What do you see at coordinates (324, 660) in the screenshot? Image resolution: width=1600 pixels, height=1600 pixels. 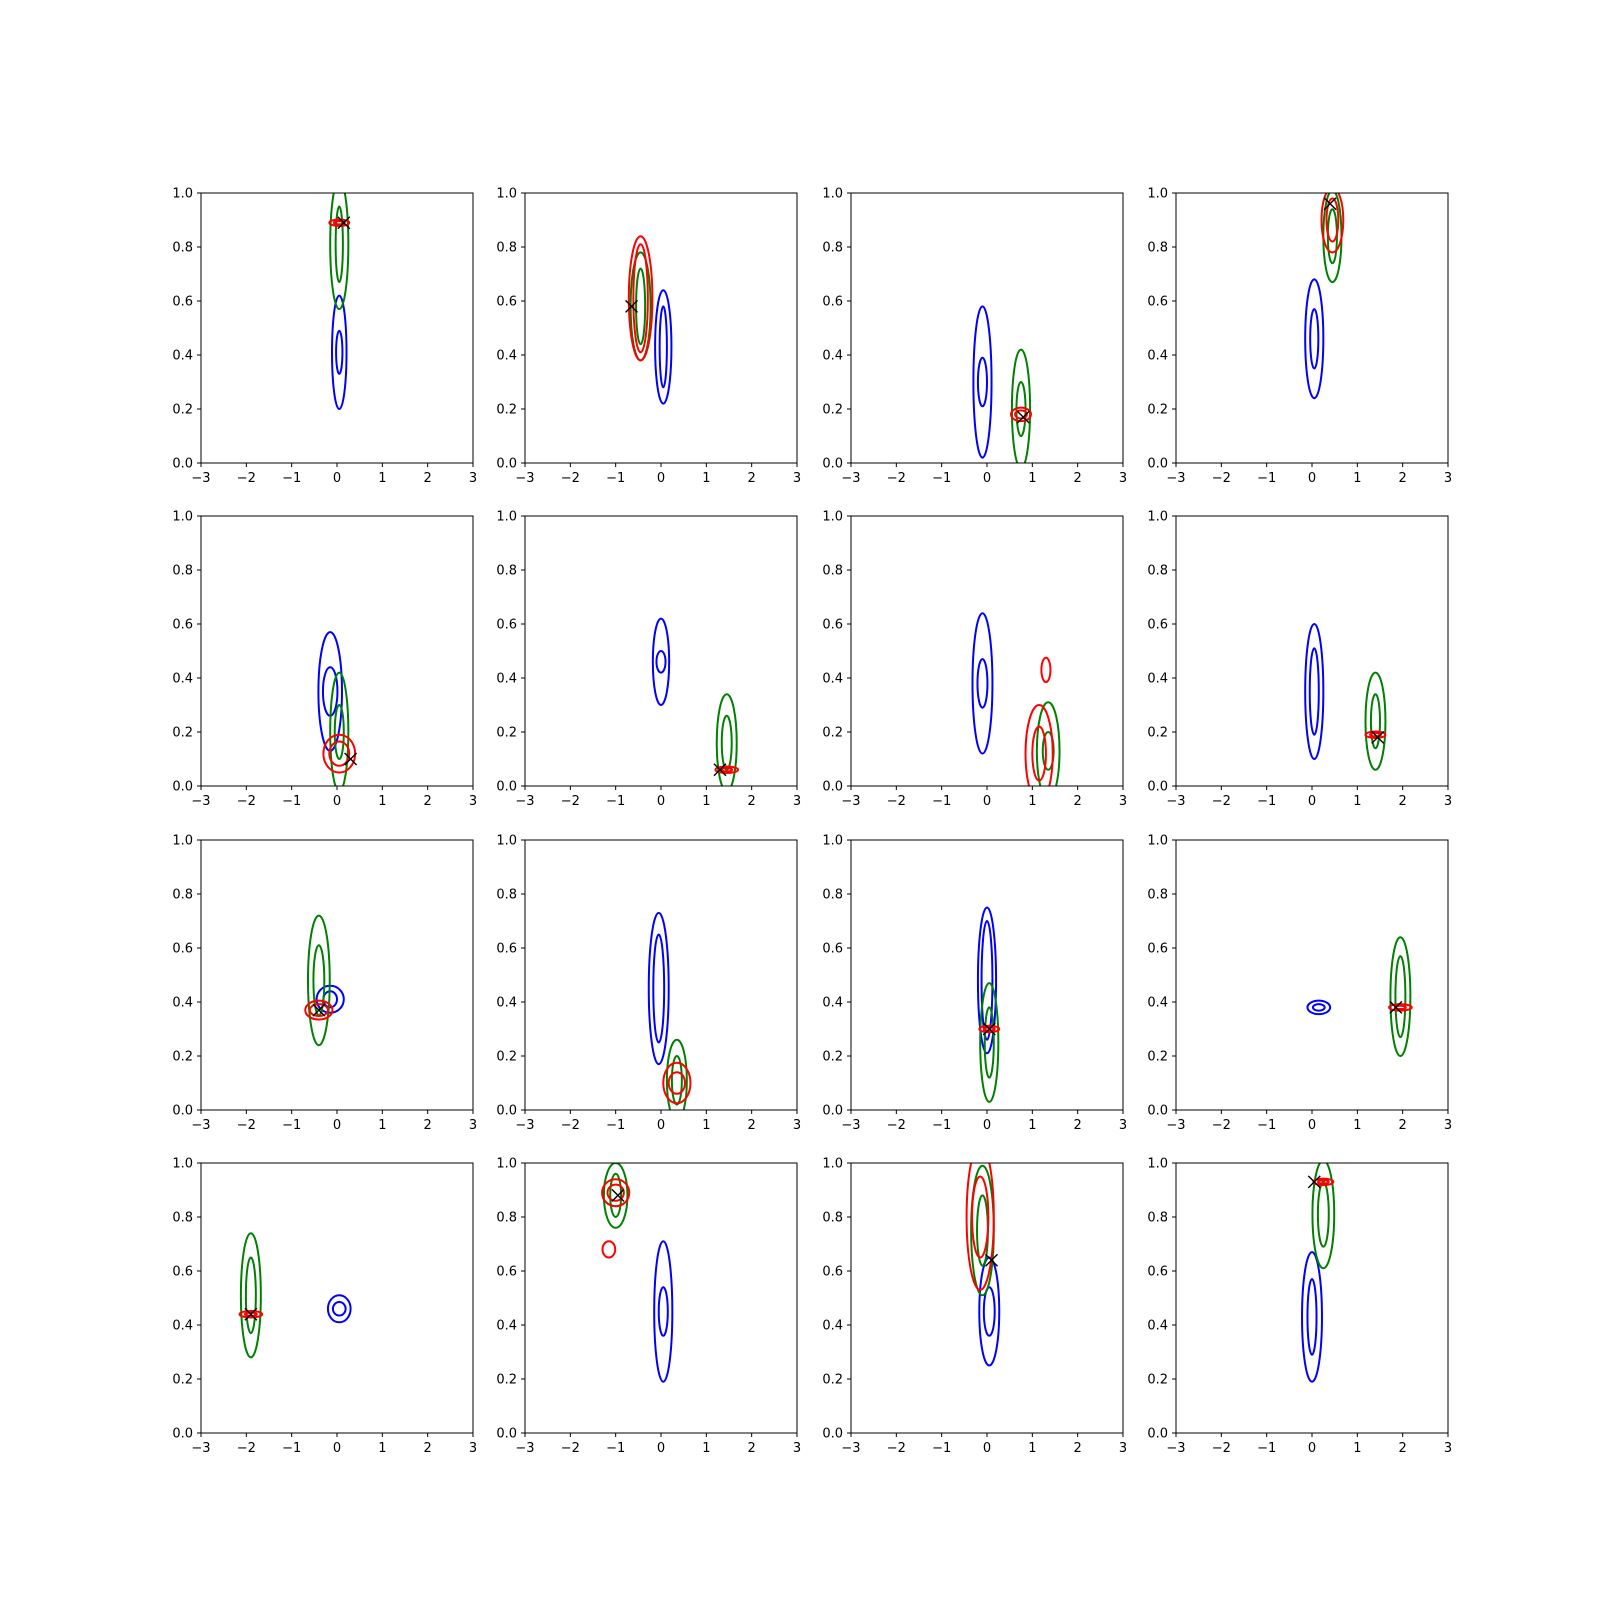 I see `subplot-5: −3 −2 −1 0 1 2 3 0.0 0.2 0.4 0.6 0.8 1.0` at bounding box center [324, 660].